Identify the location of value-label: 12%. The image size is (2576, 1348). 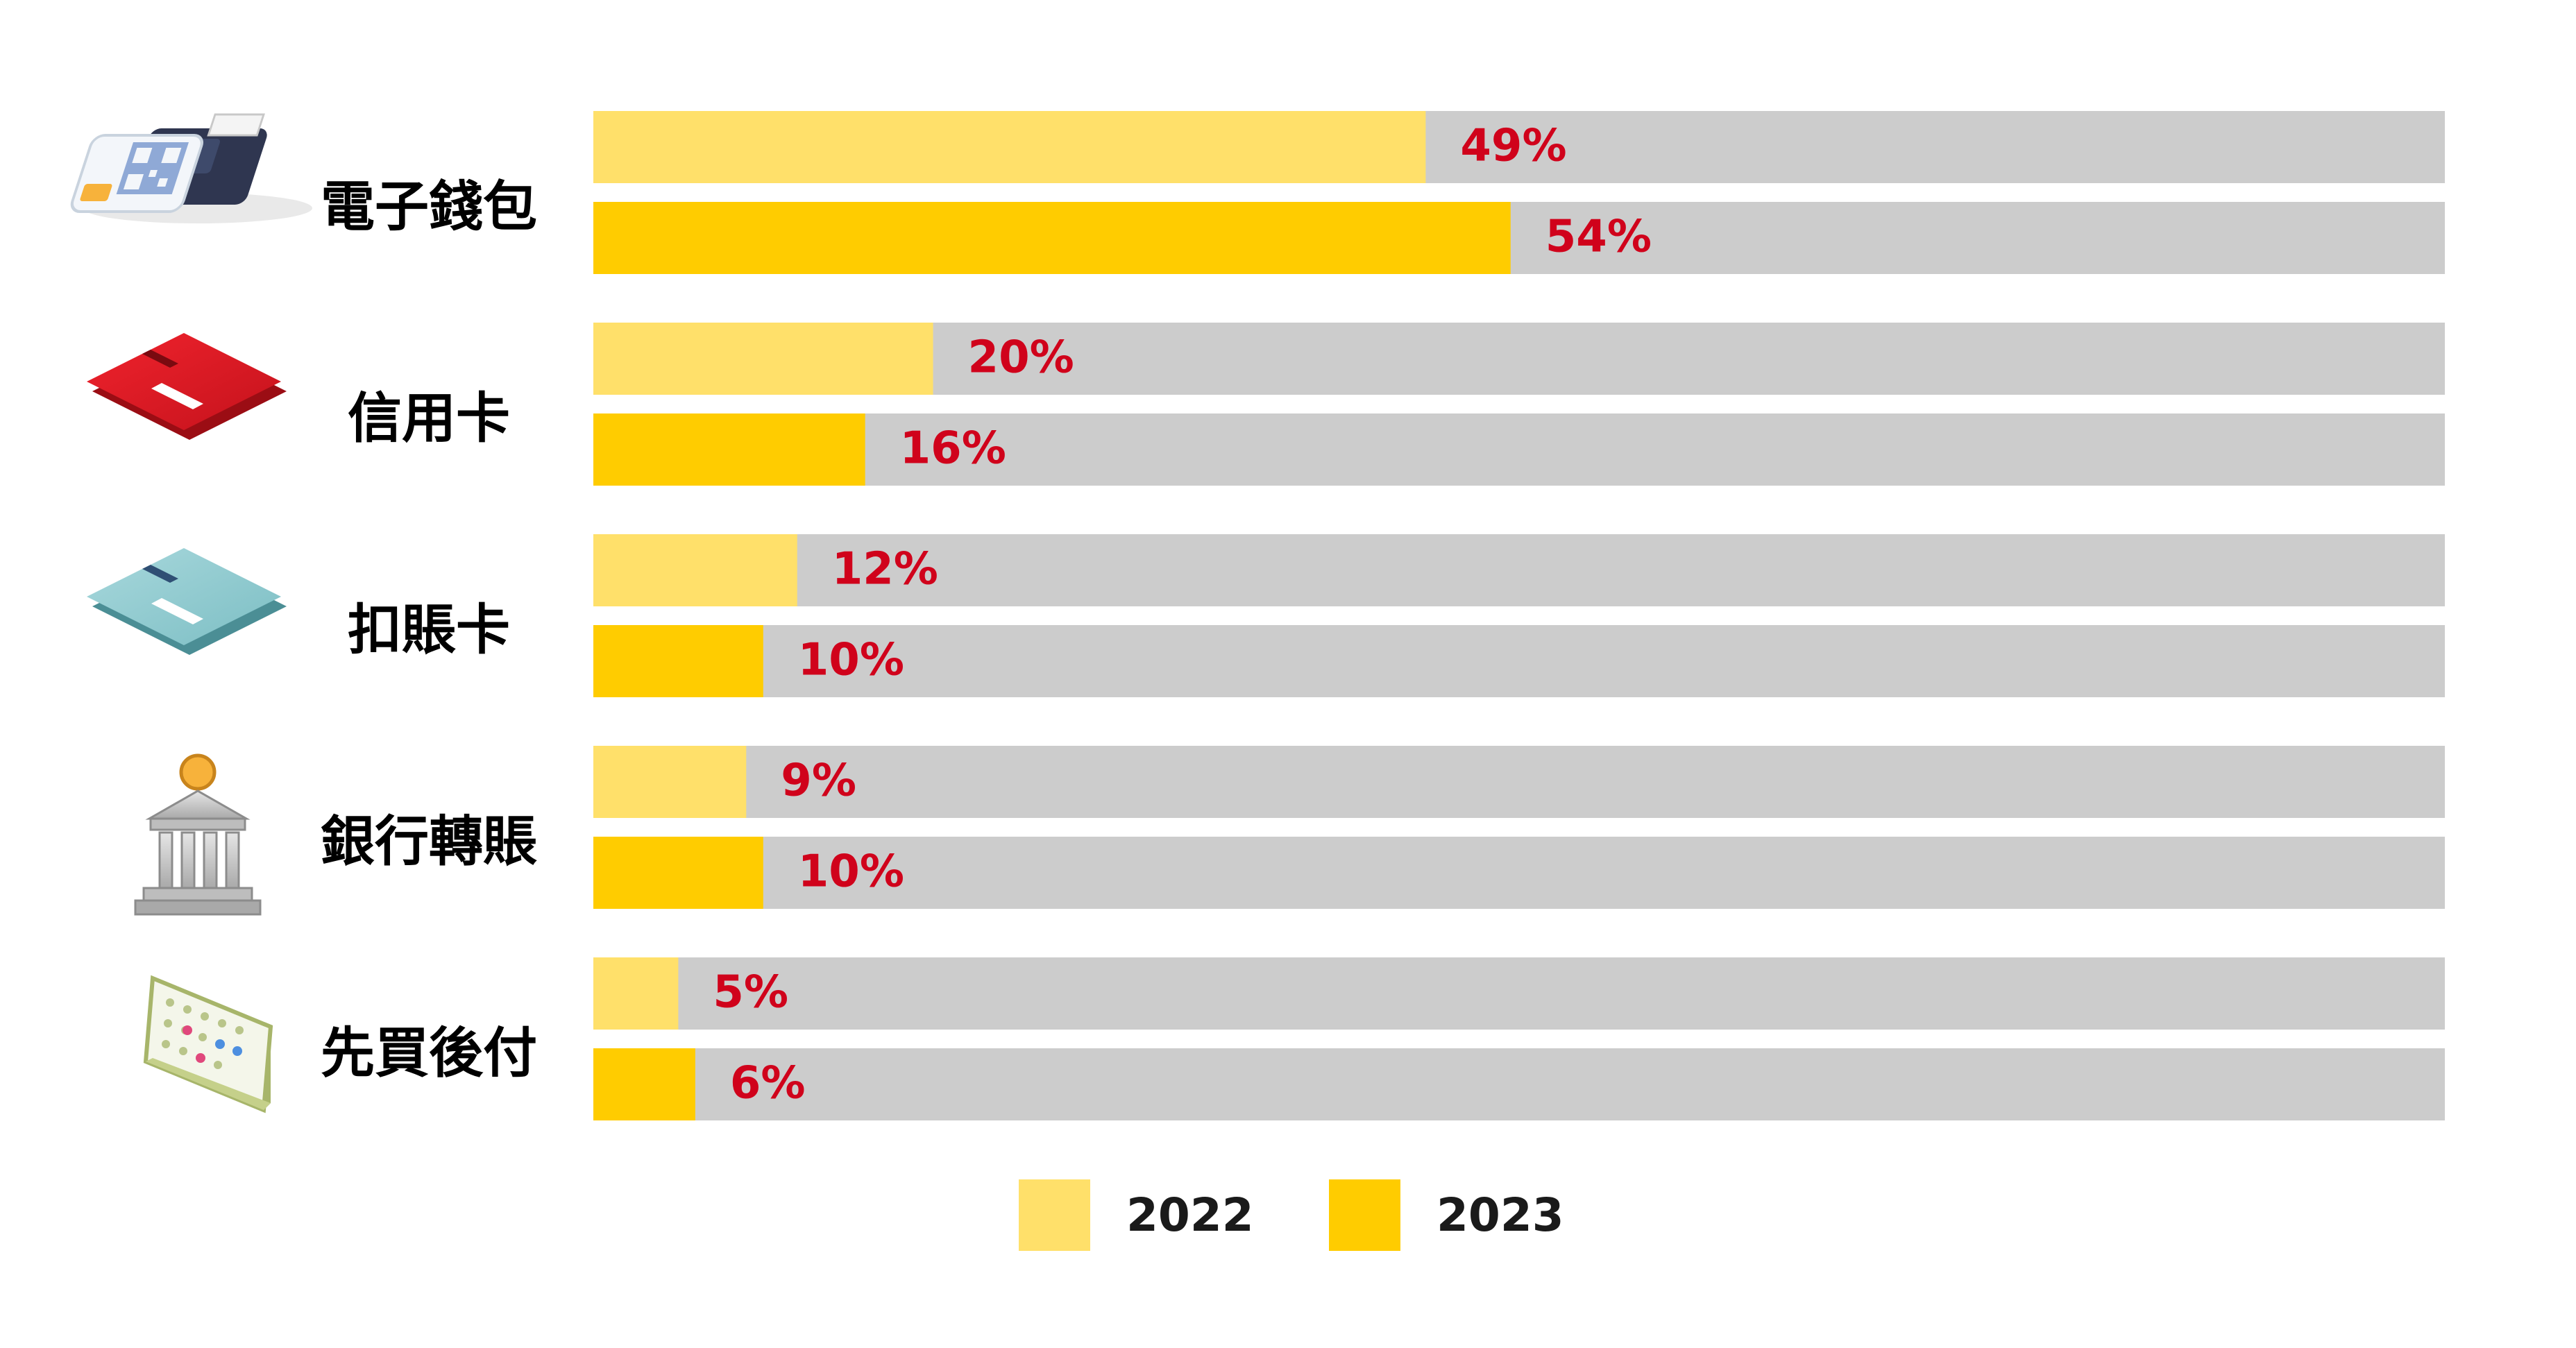
(885, 569).